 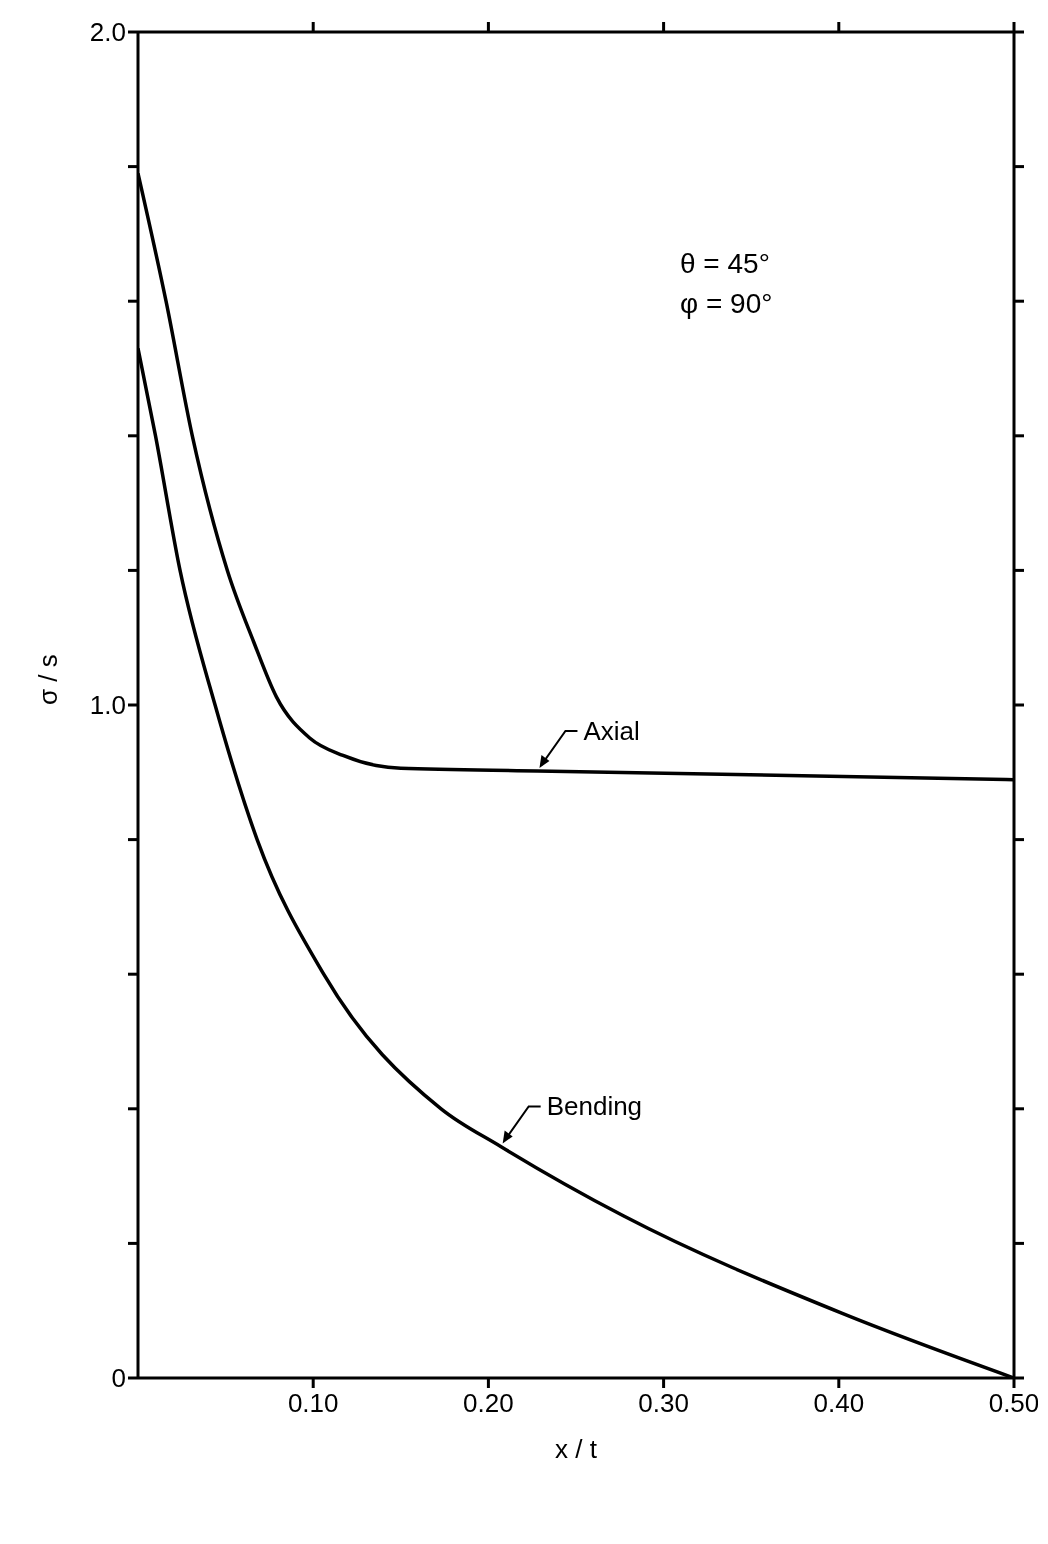 What do you see at coordinates (118, 1378) in the screenshot?
I see `y-tick-label: 0` at bounding box center [118, 1378].